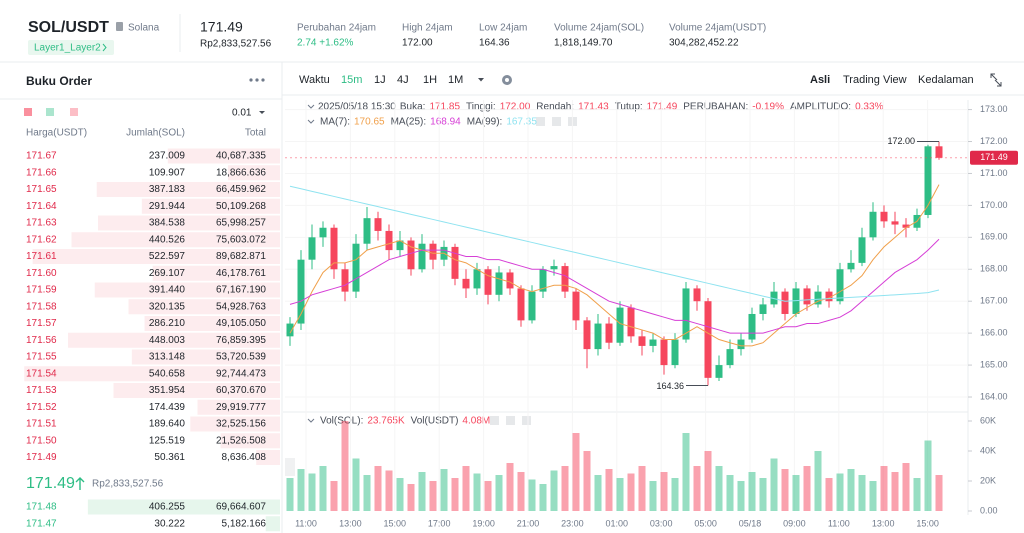  I want to click on price: 171.56, so click(41, 340).